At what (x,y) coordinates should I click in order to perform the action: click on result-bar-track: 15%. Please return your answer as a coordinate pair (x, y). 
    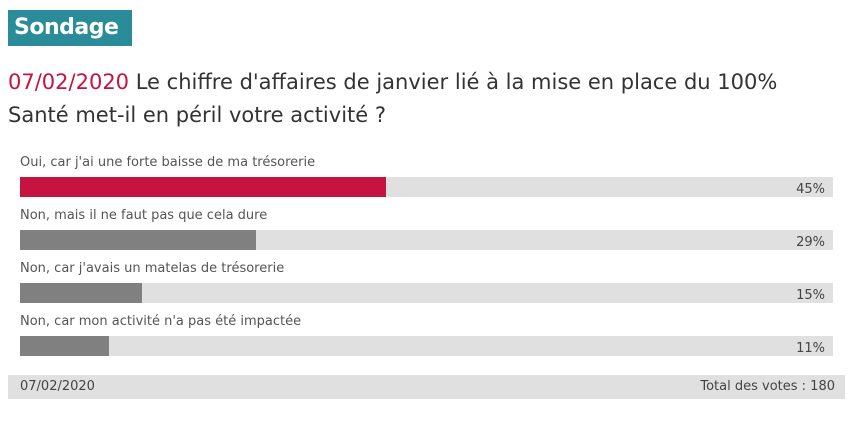
    Looking at the image, I should click on (426, 293).